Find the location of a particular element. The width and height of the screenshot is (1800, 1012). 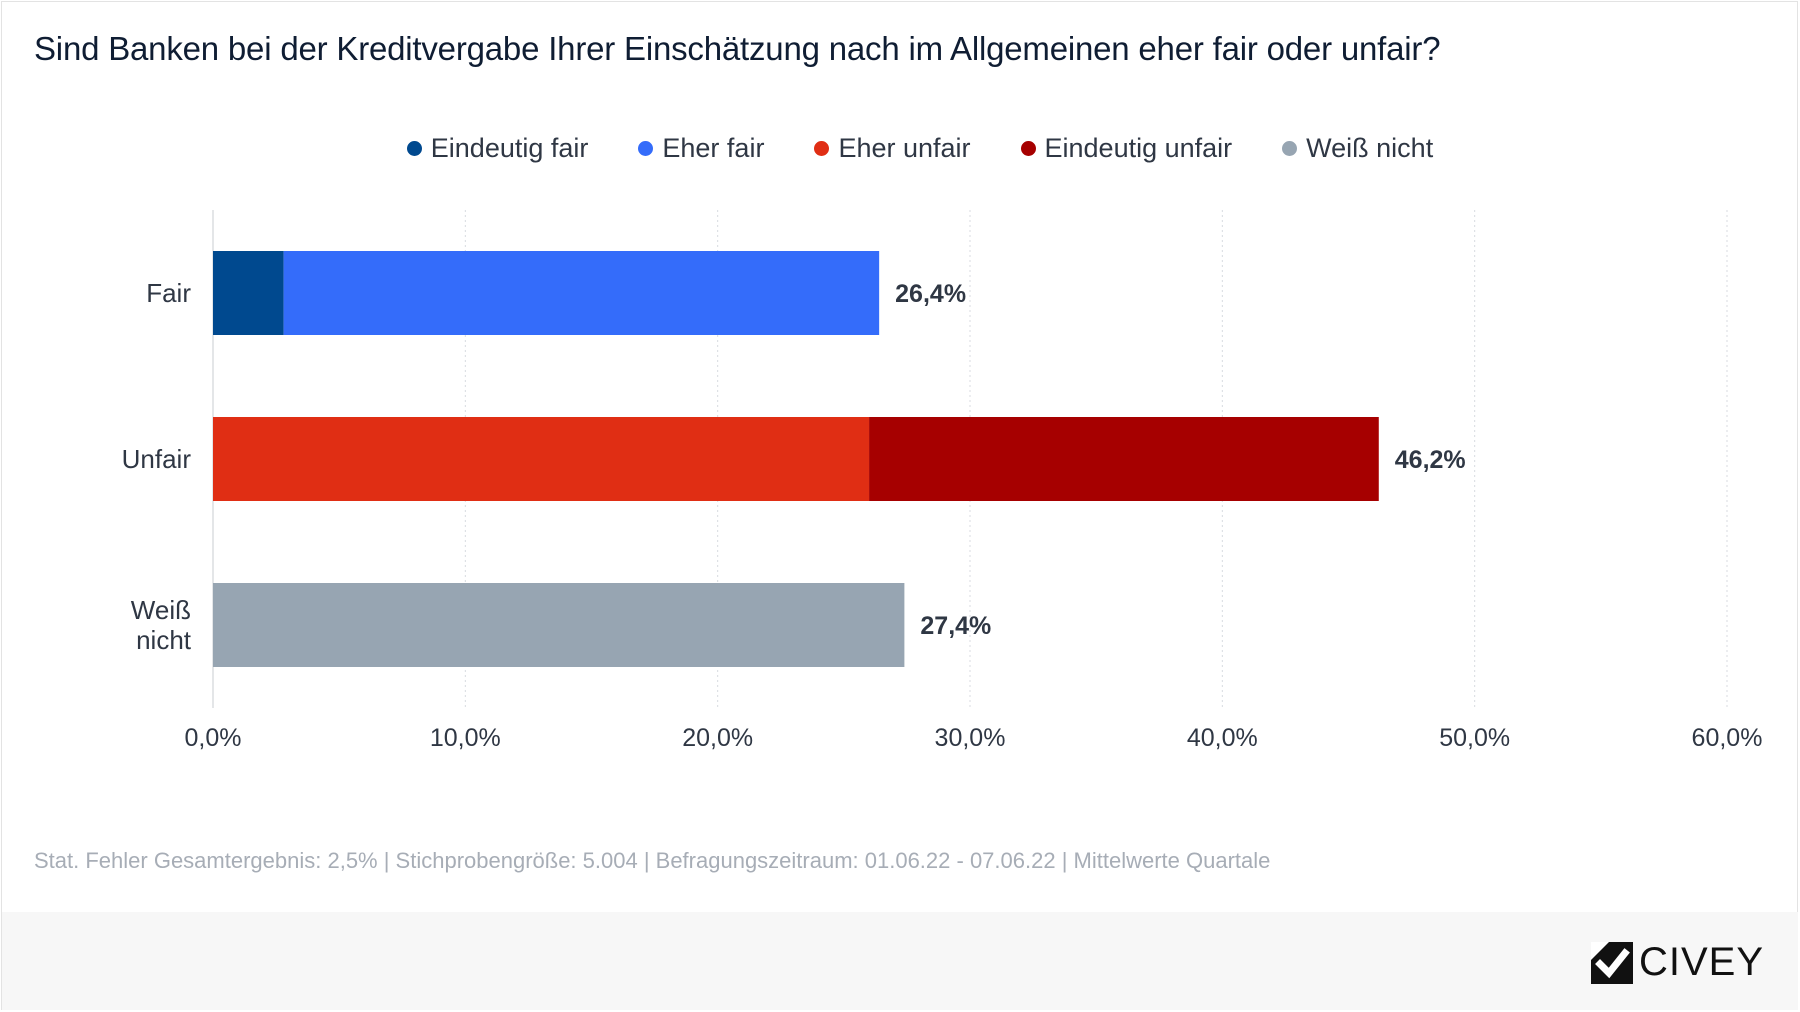

x-tick-label: 30,0% is located at coordinates (970, 738).